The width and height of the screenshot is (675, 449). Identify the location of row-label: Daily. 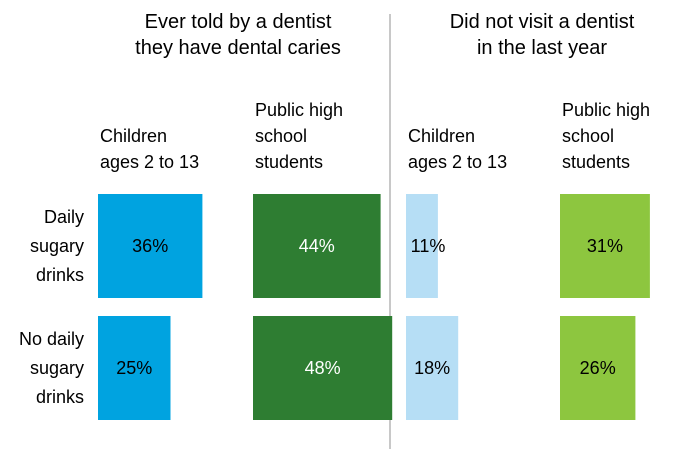
(64, 217).